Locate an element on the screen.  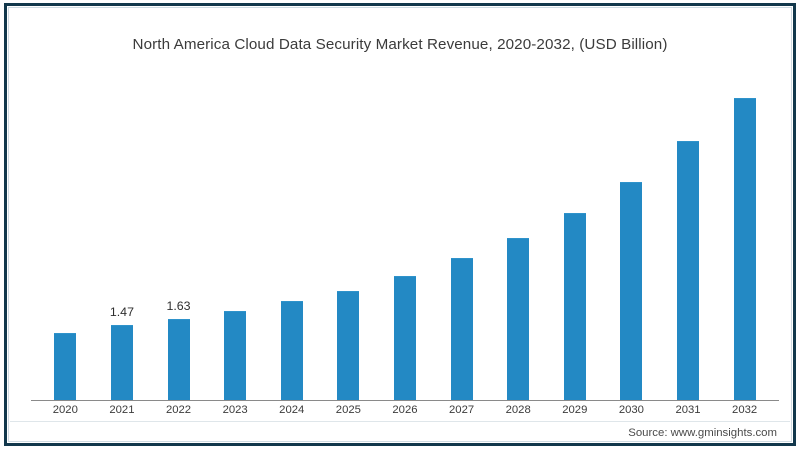
x-axis-label: 2032 is located at coordinates (745, 410).